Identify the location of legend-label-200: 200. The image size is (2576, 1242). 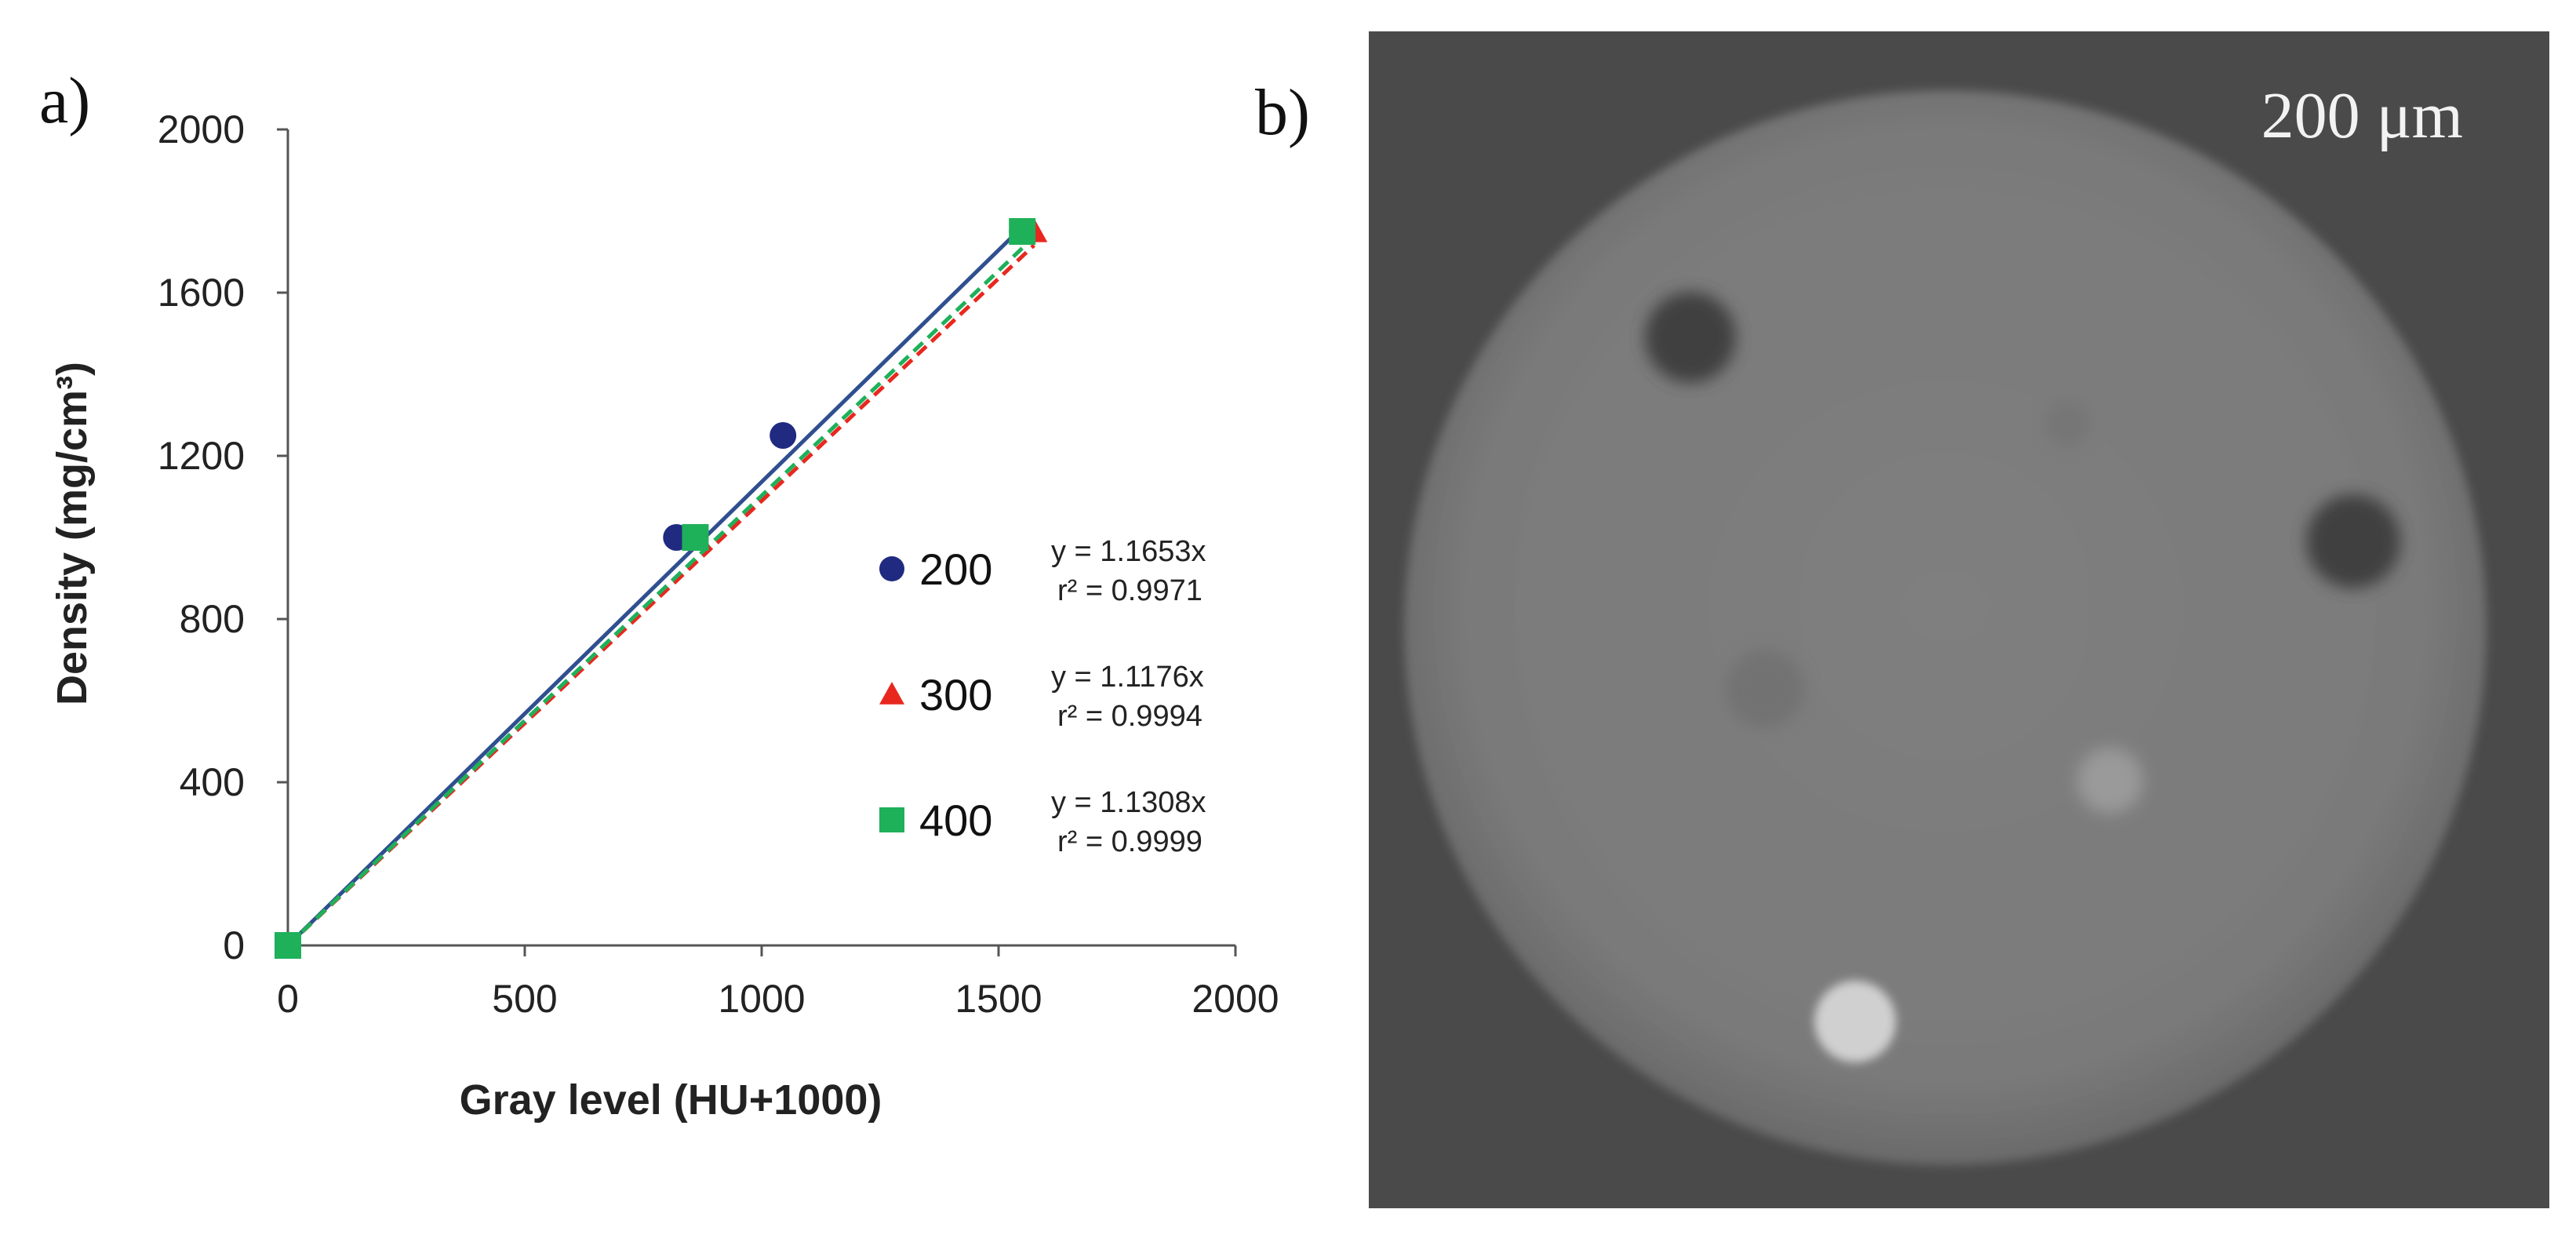
(956, 570).